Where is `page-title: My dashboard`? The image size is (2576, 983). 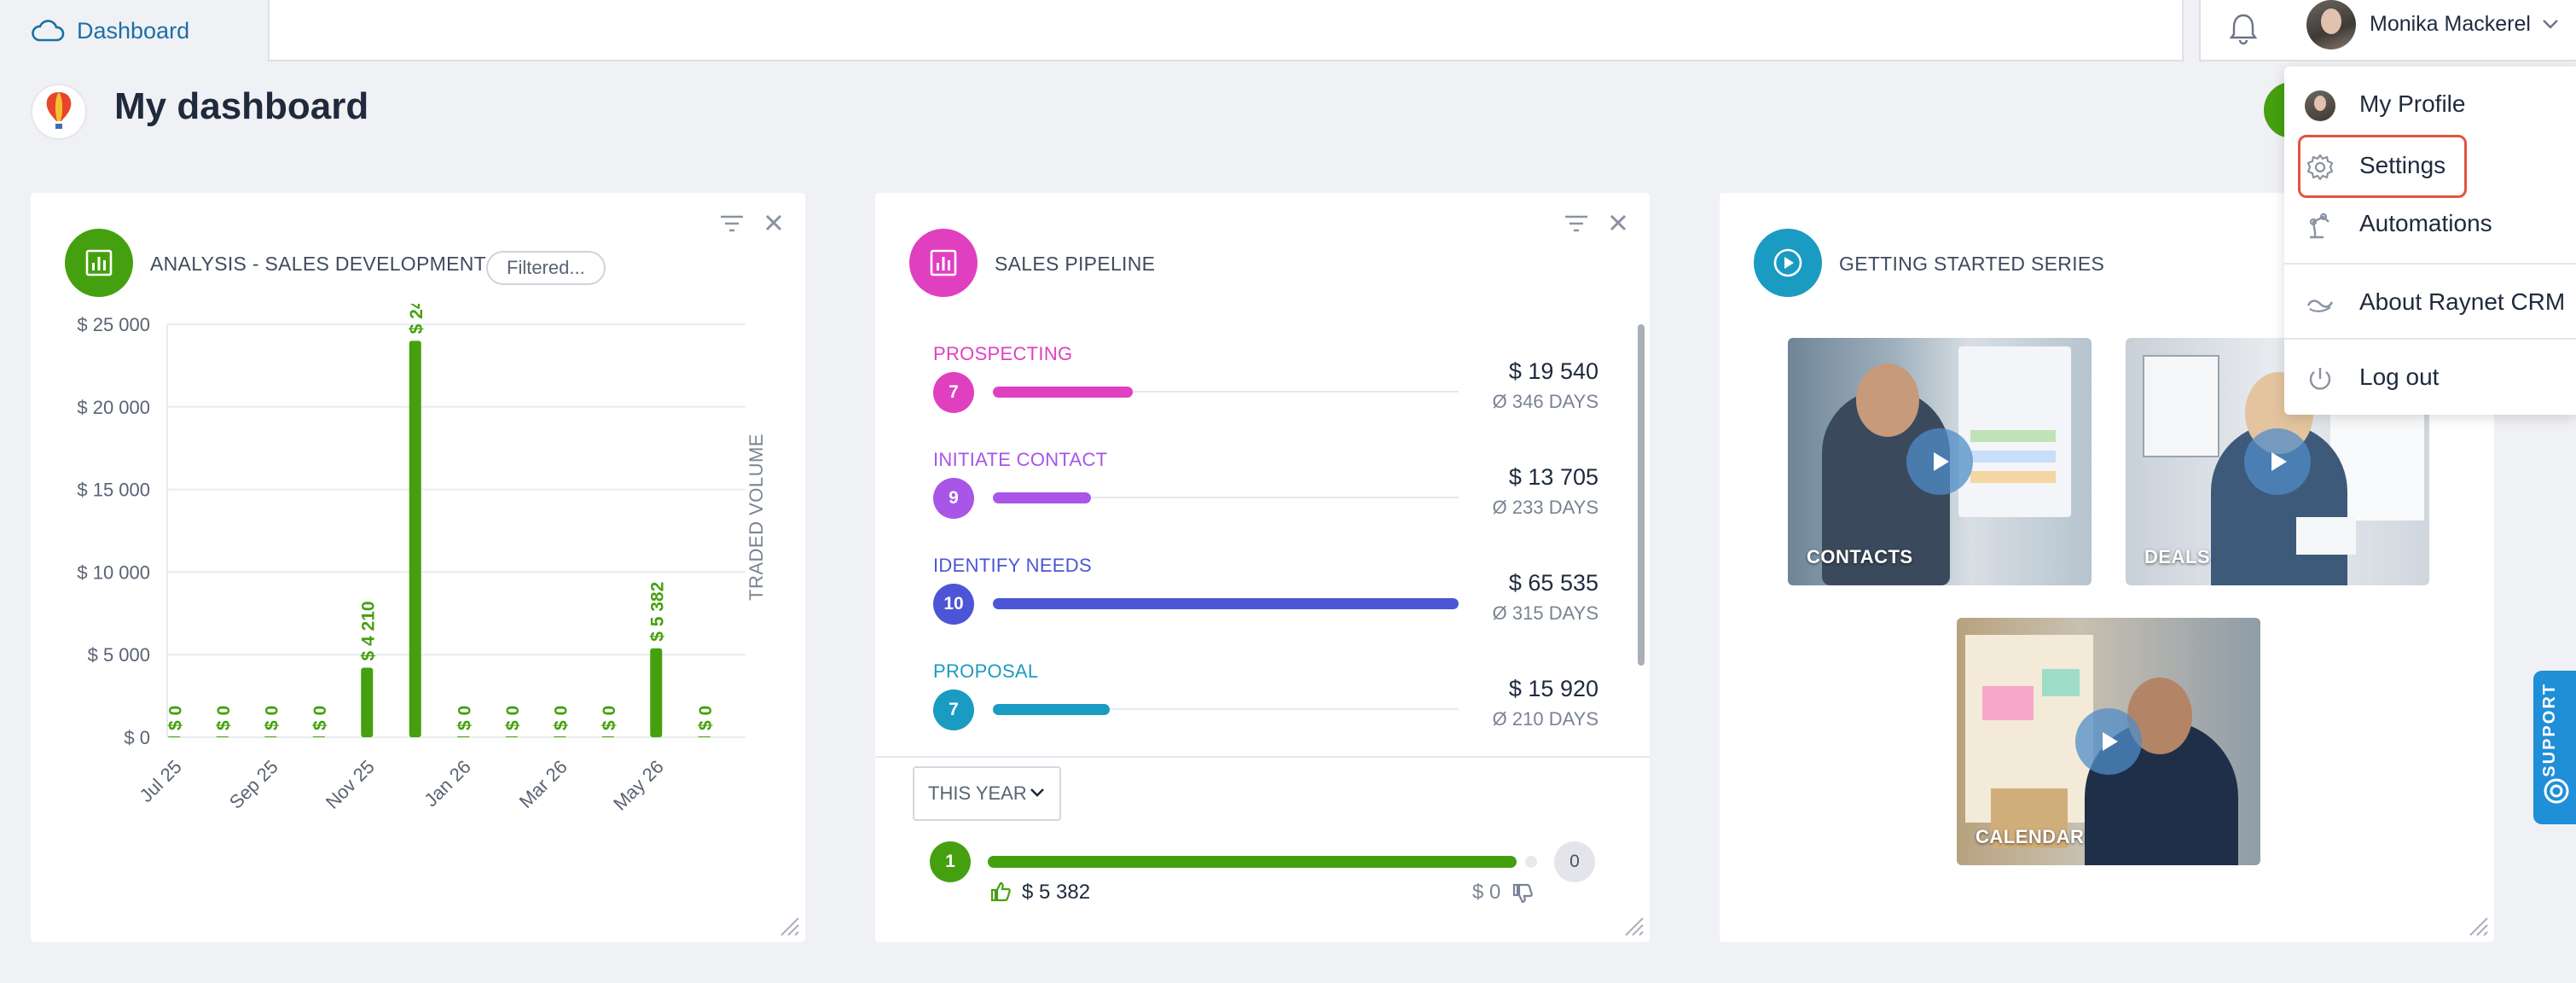 page-title: My dashboard is located at coordinates (241, 106).